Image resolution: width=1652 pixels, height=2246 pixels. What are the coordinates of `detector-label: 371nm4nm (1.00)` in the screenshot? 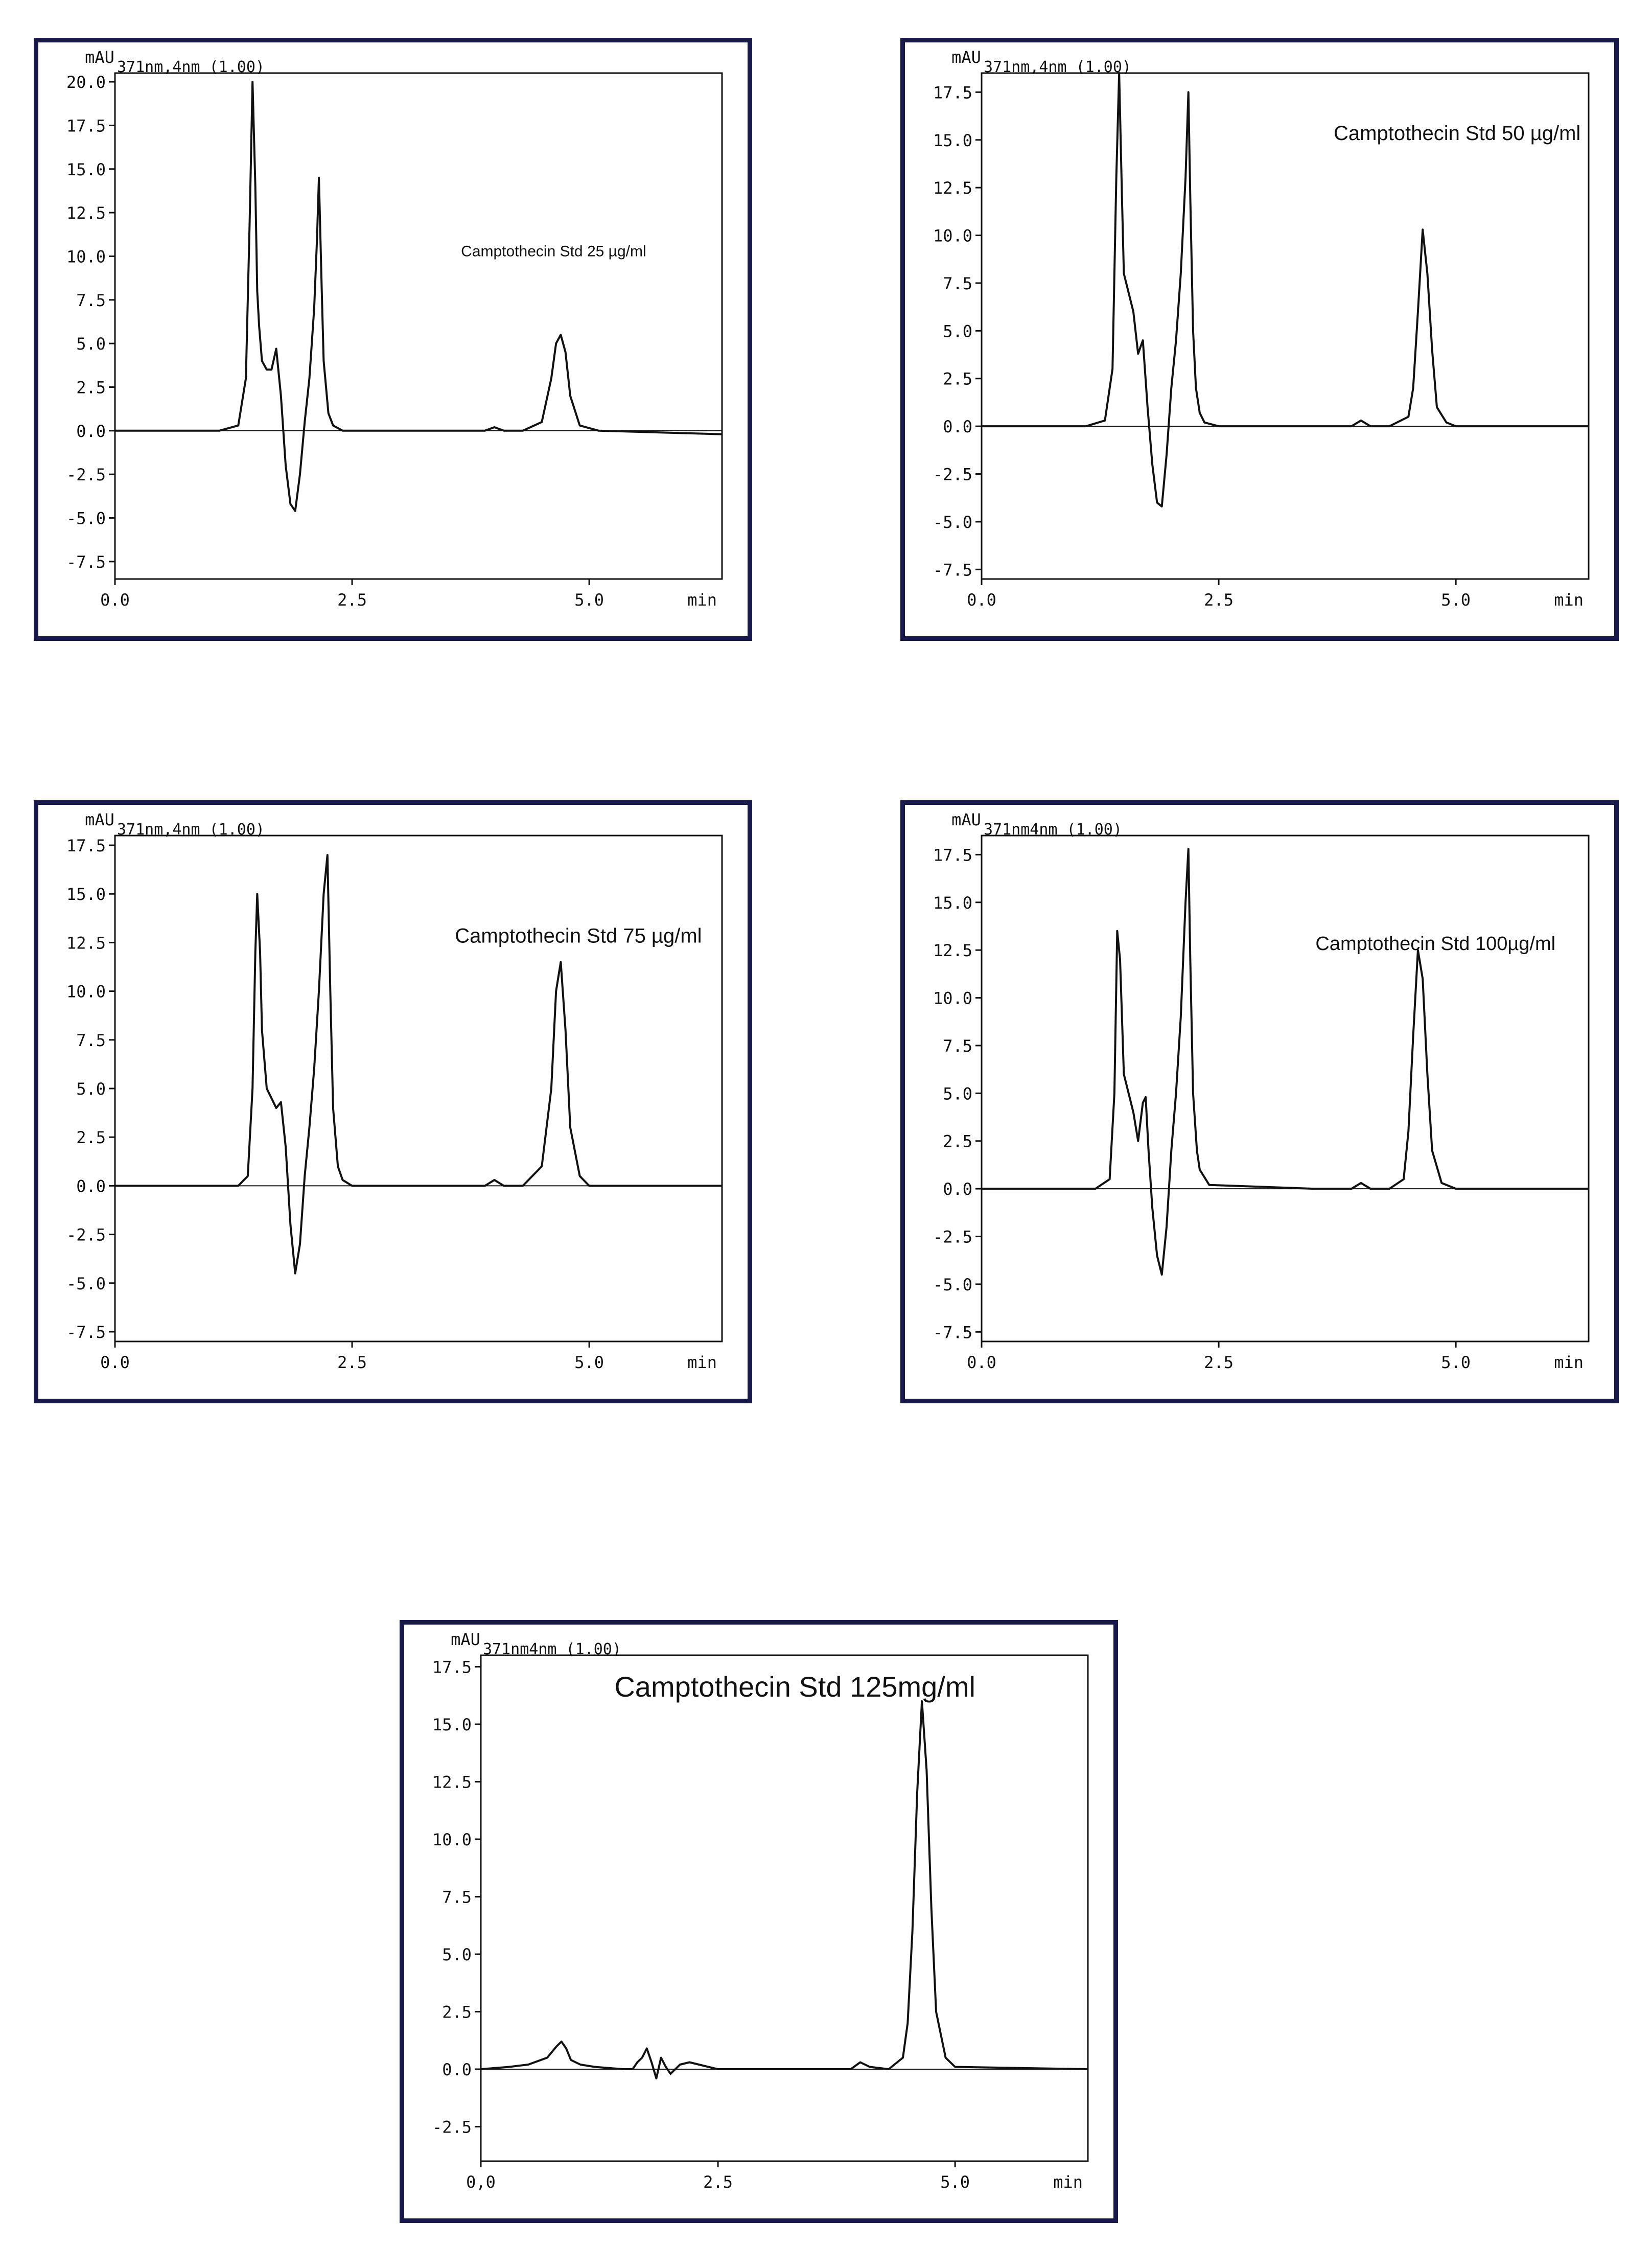 It's located at (552, 1649).